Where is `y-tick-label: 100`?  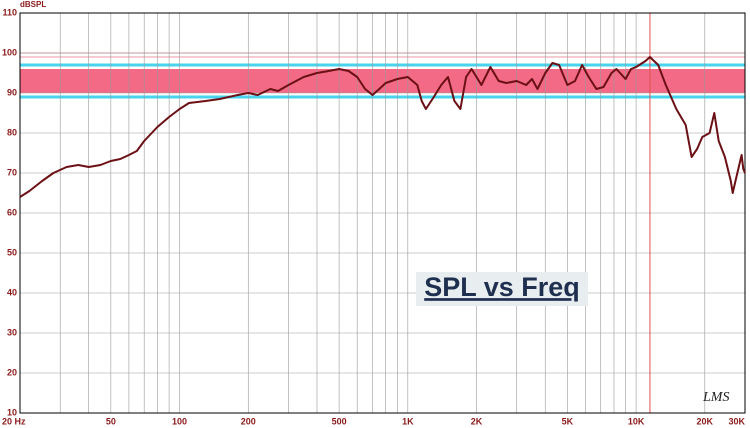
y-tick-label: 100 is located at coordinates (9, 52).